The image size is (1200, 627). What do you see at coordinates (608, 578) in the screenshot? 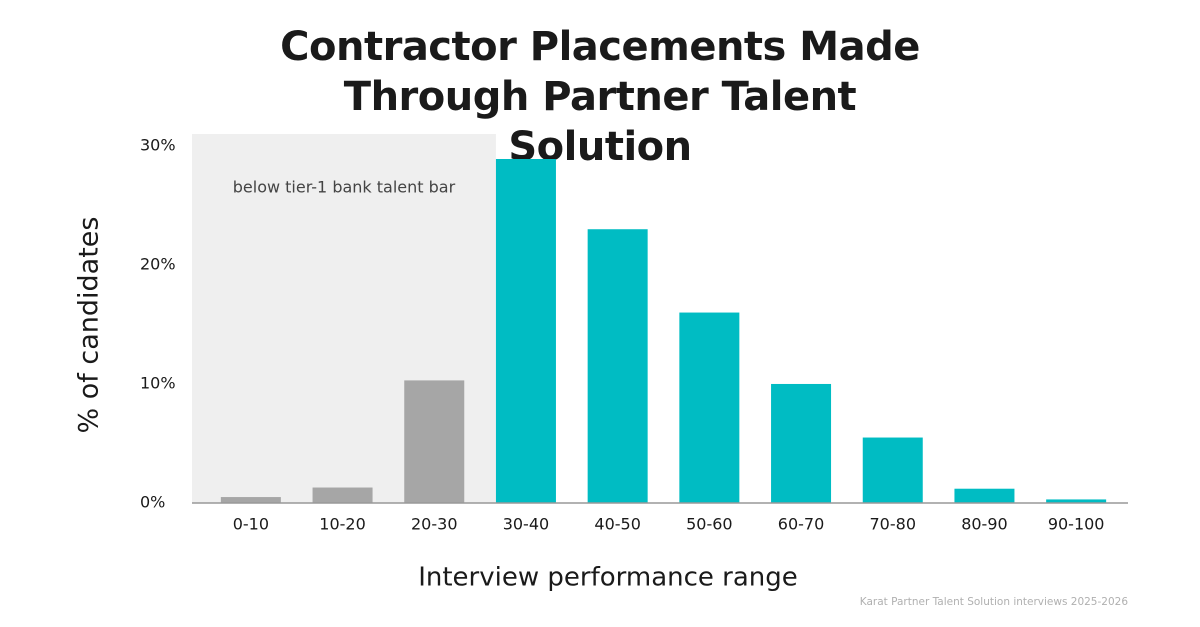
I see `x-axis-label: Interview performance range` at bounding box center [608, 578].